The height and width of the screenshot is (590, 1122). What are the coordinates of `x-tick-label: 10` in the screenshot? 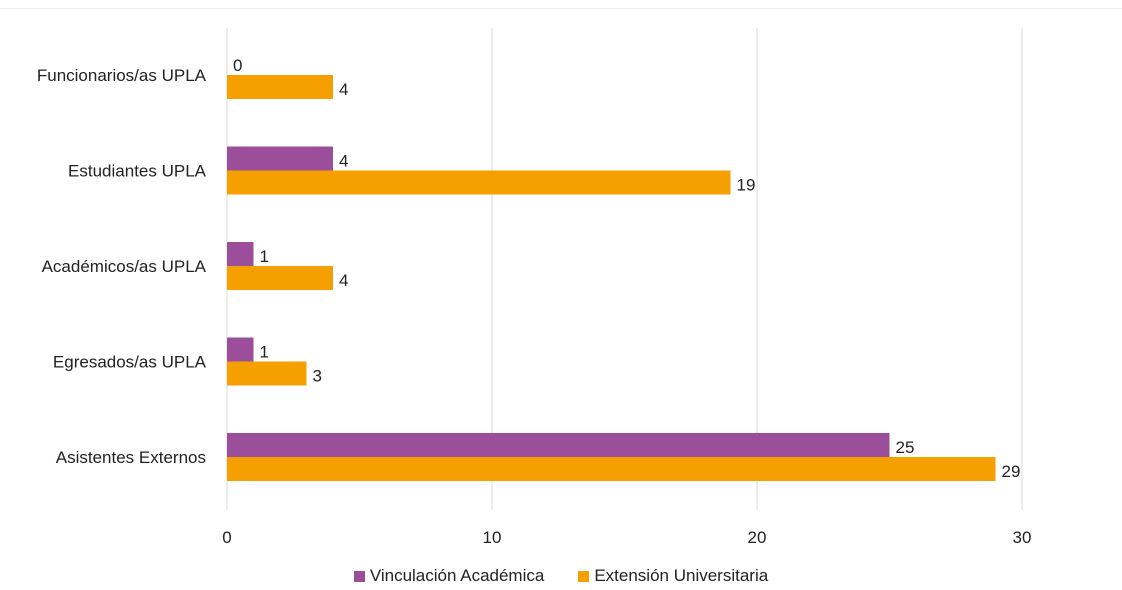 It's located at (492, 537).